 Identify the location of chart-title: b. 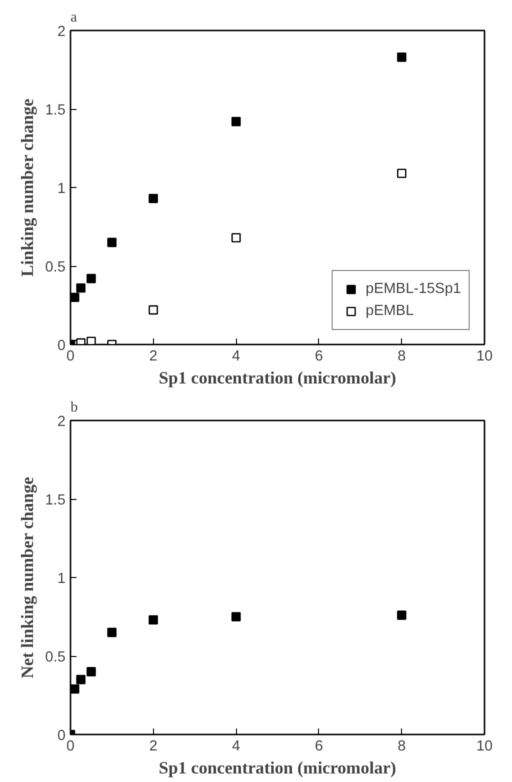
(74, 408).